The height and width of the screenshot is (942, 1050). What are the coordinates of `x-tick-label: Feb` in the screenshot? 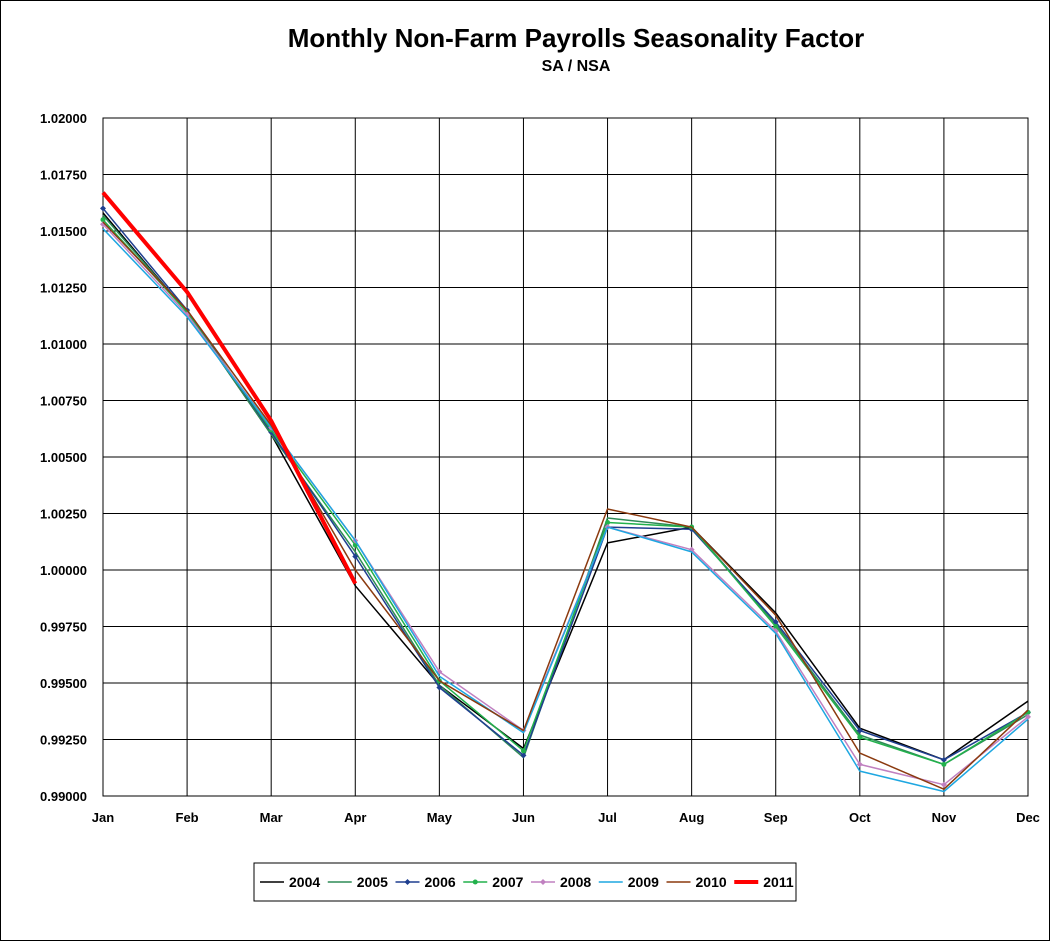 It's located at (187, 817).